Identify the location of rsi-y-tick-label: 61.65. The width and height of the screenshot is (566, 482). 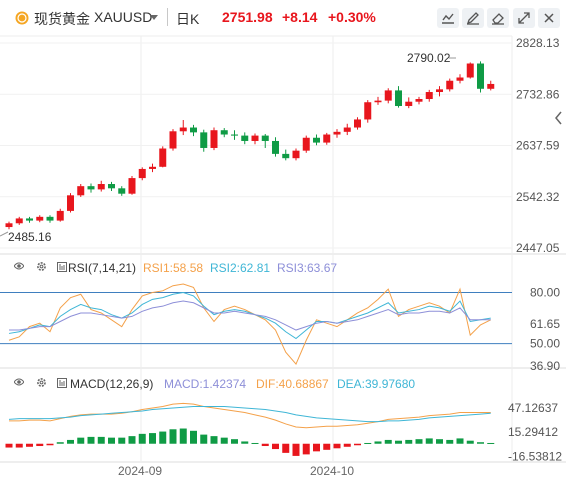
(545, 324).